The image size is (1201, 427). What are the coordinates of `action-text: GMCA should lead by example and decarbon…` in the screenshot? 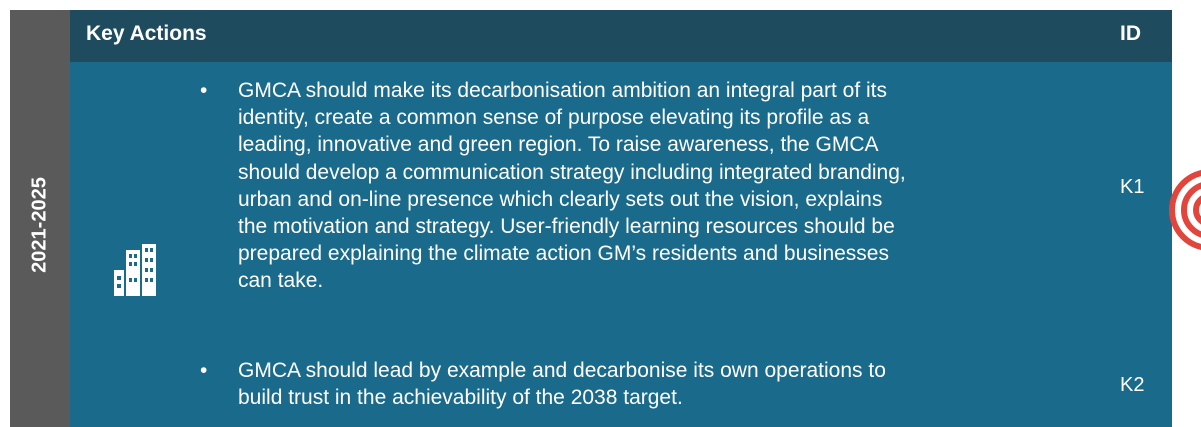 It's located at (562, 370).